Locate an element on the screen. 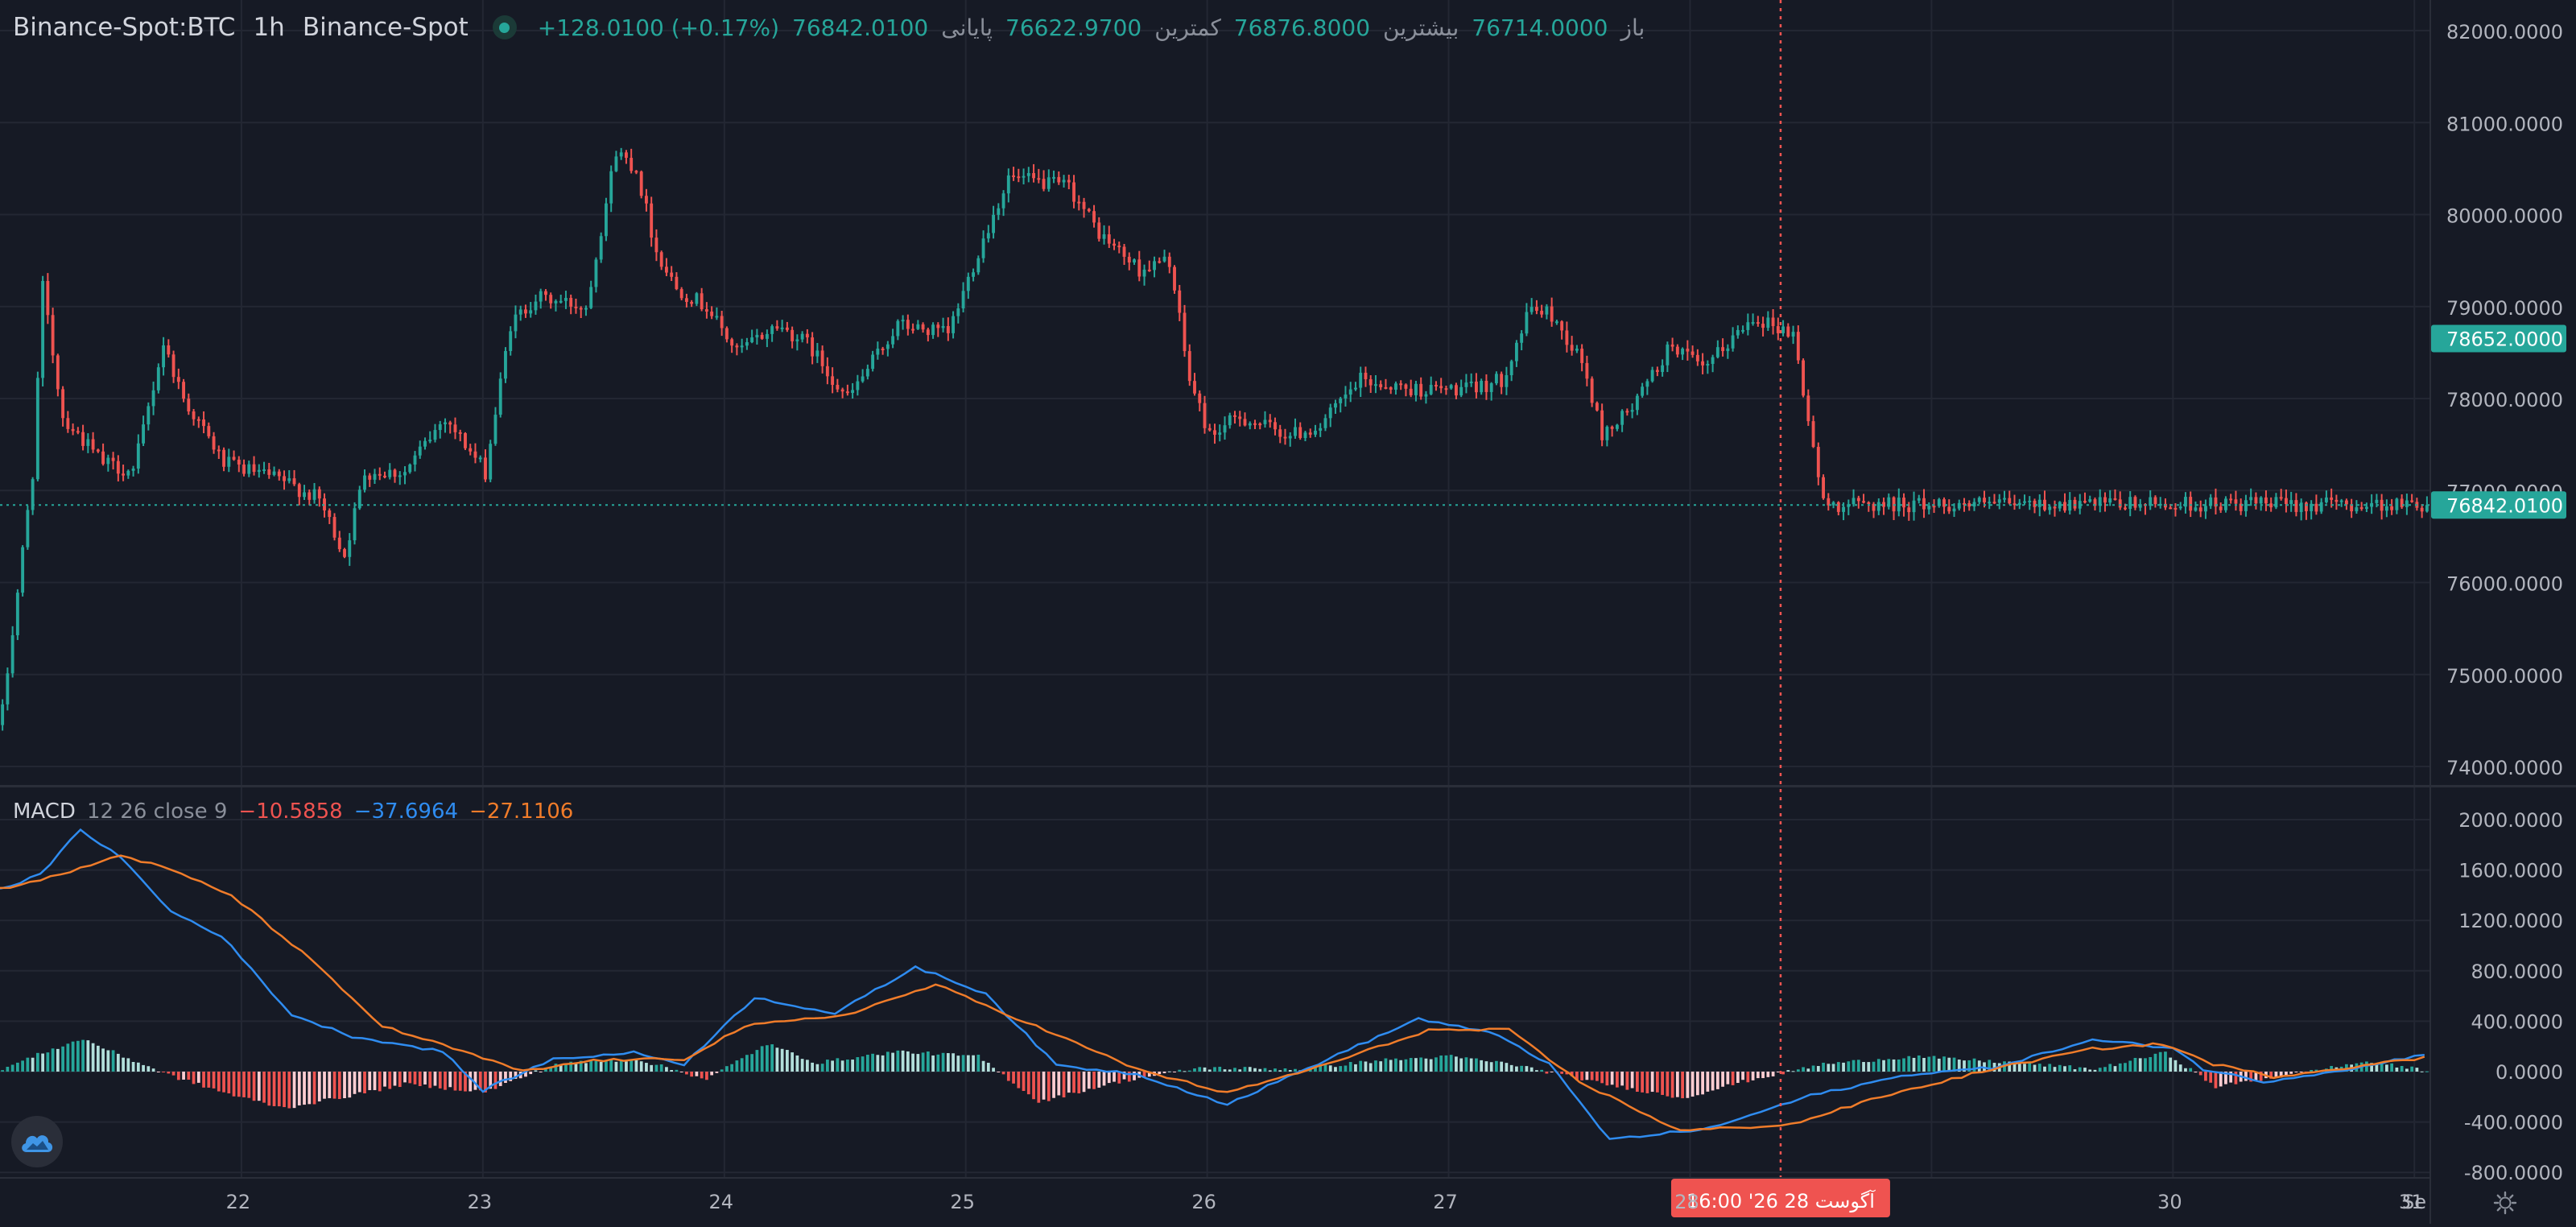 Image resolution: width=2576 pixels, height=1227 pixels. pane-divider is located at coordinates (1288, 786).